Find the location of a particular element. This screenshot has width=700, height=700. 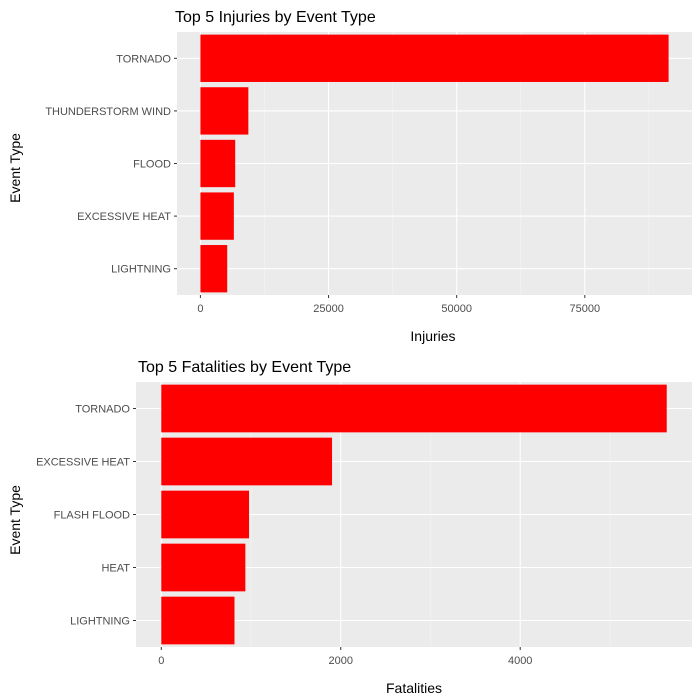

injuries-y-tick-label: TORNADO is located at coordinates (143, 59).